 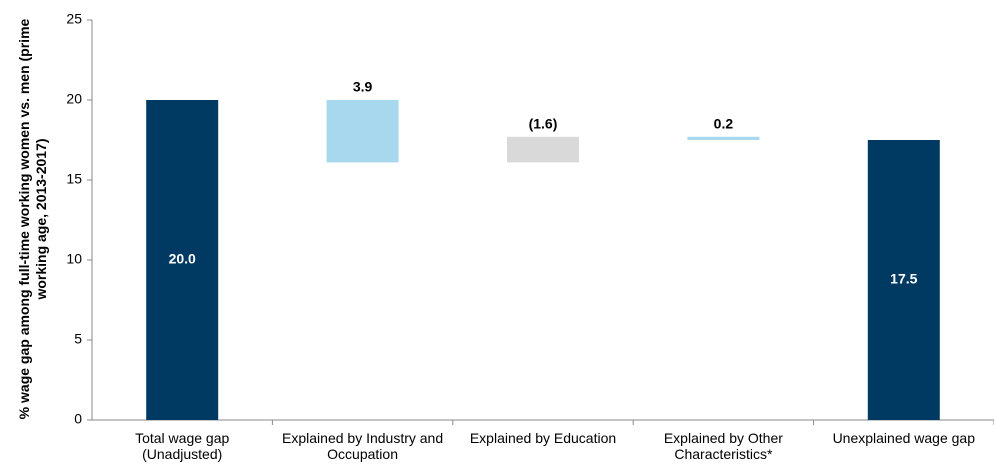 I want to click on data-label: 0.2, so click(x=724, y=124).